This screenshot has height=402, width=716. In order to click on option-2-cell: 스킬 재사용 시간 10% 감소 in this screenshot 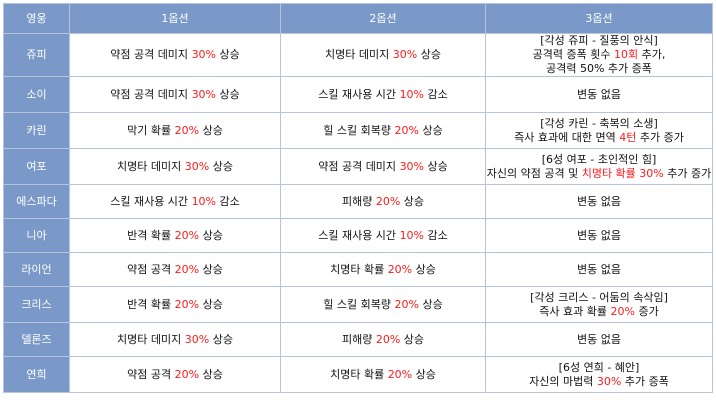, I will do `click(383, 94)`.